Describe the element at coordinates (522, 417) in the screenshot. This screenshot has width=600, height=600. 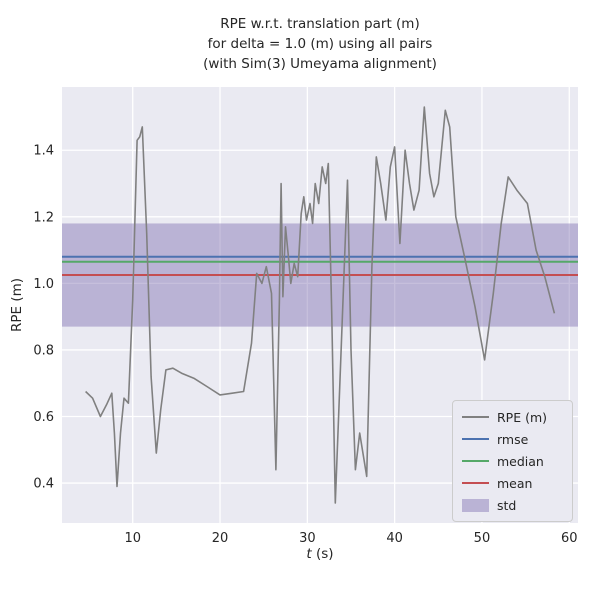
I see `legend-label-rpe: RPE (m)` at that location.